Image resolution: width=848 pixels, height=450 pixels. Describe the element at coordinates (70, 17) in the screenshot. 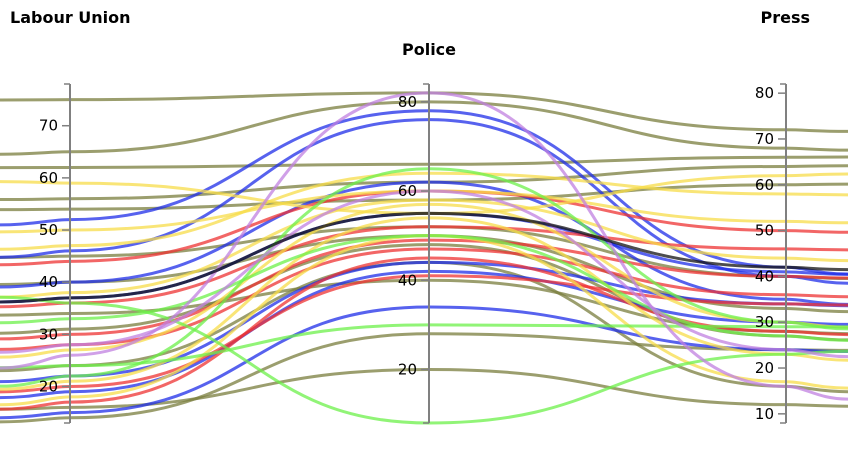

I see `axis-title: Labour Union` at that location.